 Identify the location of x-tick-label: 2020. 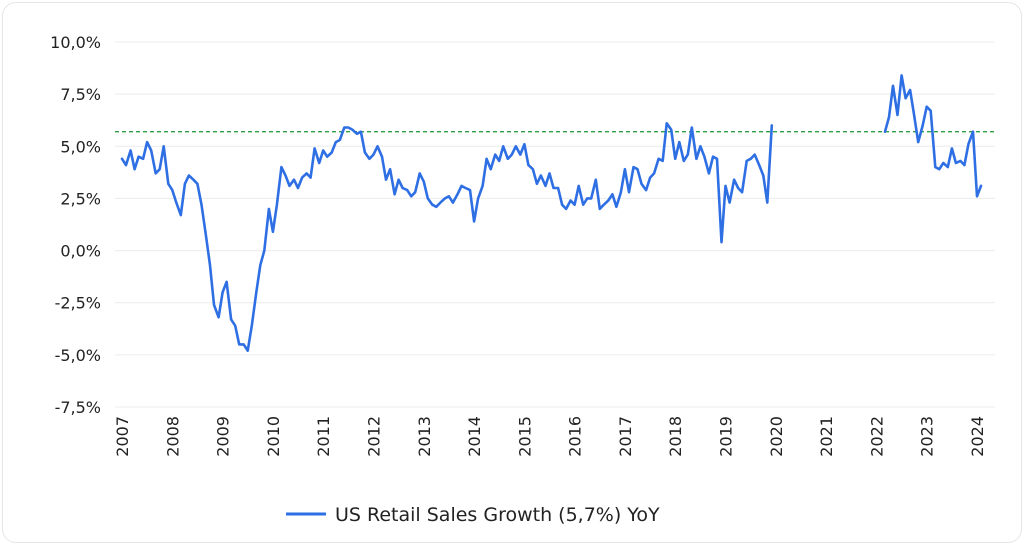
(776, 436).